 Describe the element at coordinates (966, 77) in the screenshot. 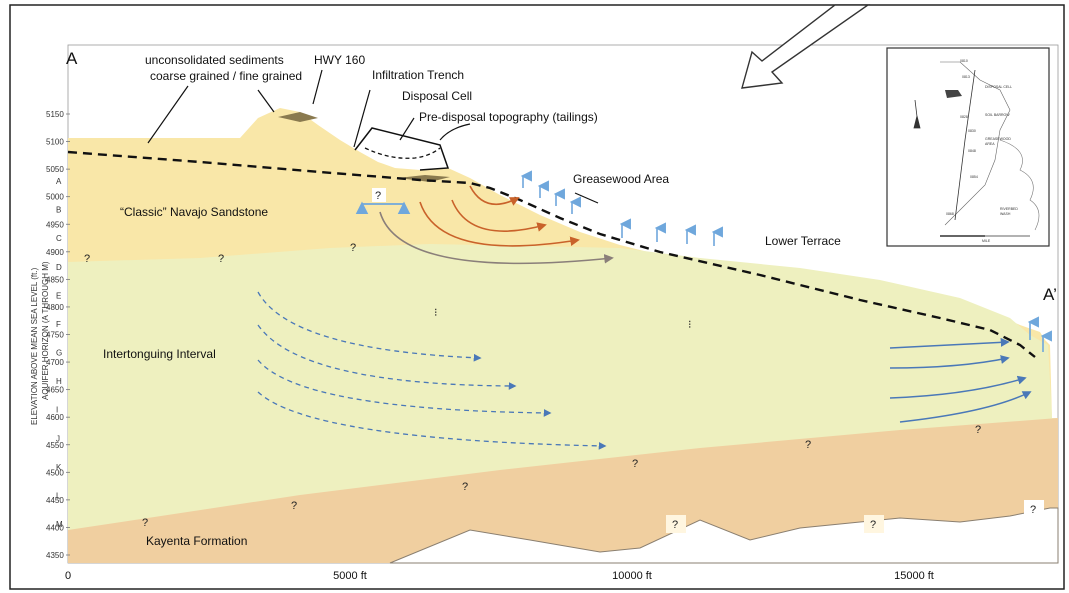

I see `svg-text: 0813` at that location.